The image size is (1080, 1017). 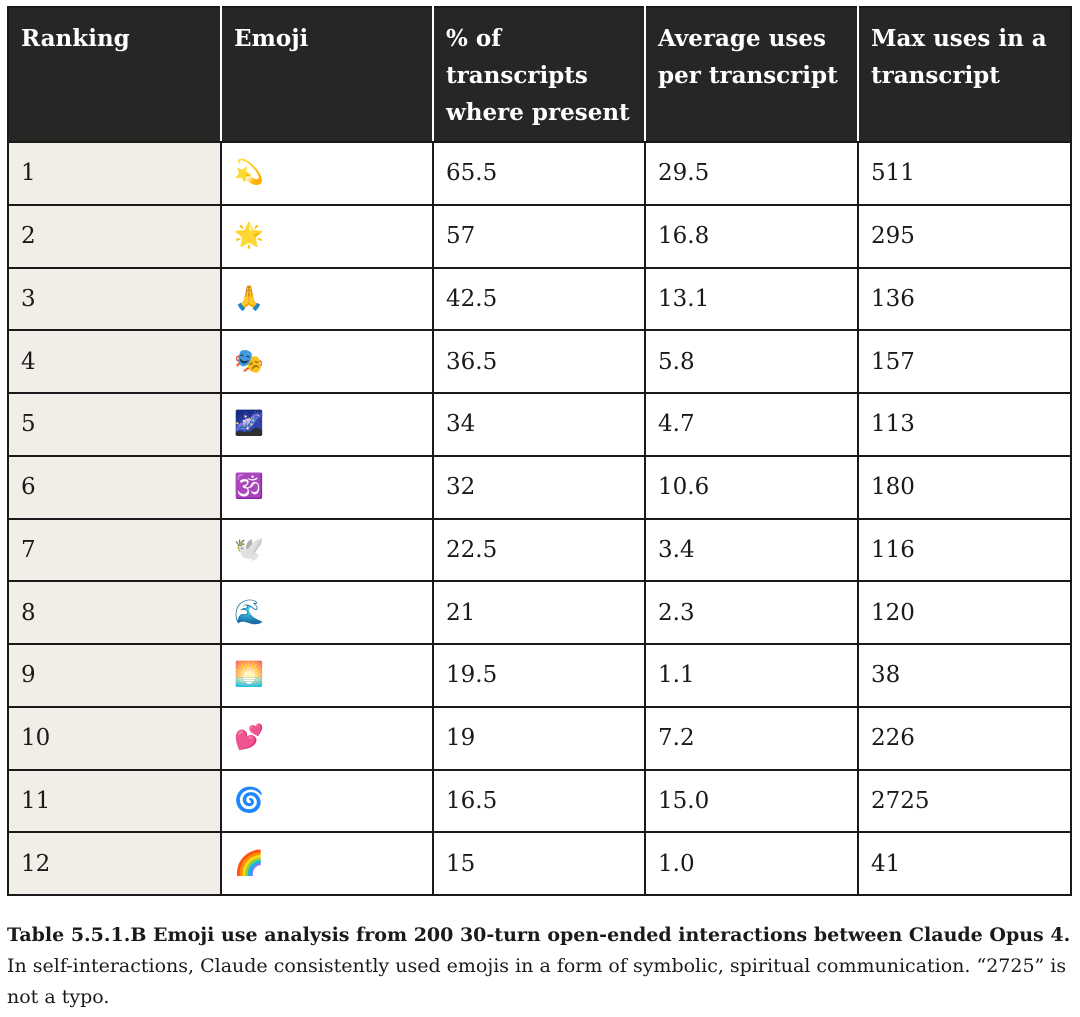 What do you see at coordinates (114, 738) in the screenshot?
I see `cell-ranking: 10` at bounding box center [114, 738].